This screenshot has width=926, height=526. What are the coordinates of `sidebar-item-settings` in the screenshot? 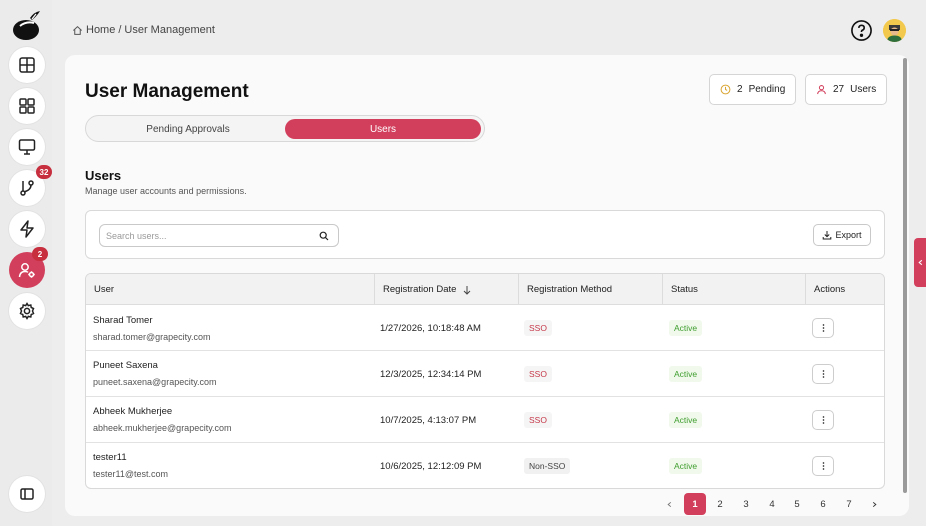 It's located at (27, 311).